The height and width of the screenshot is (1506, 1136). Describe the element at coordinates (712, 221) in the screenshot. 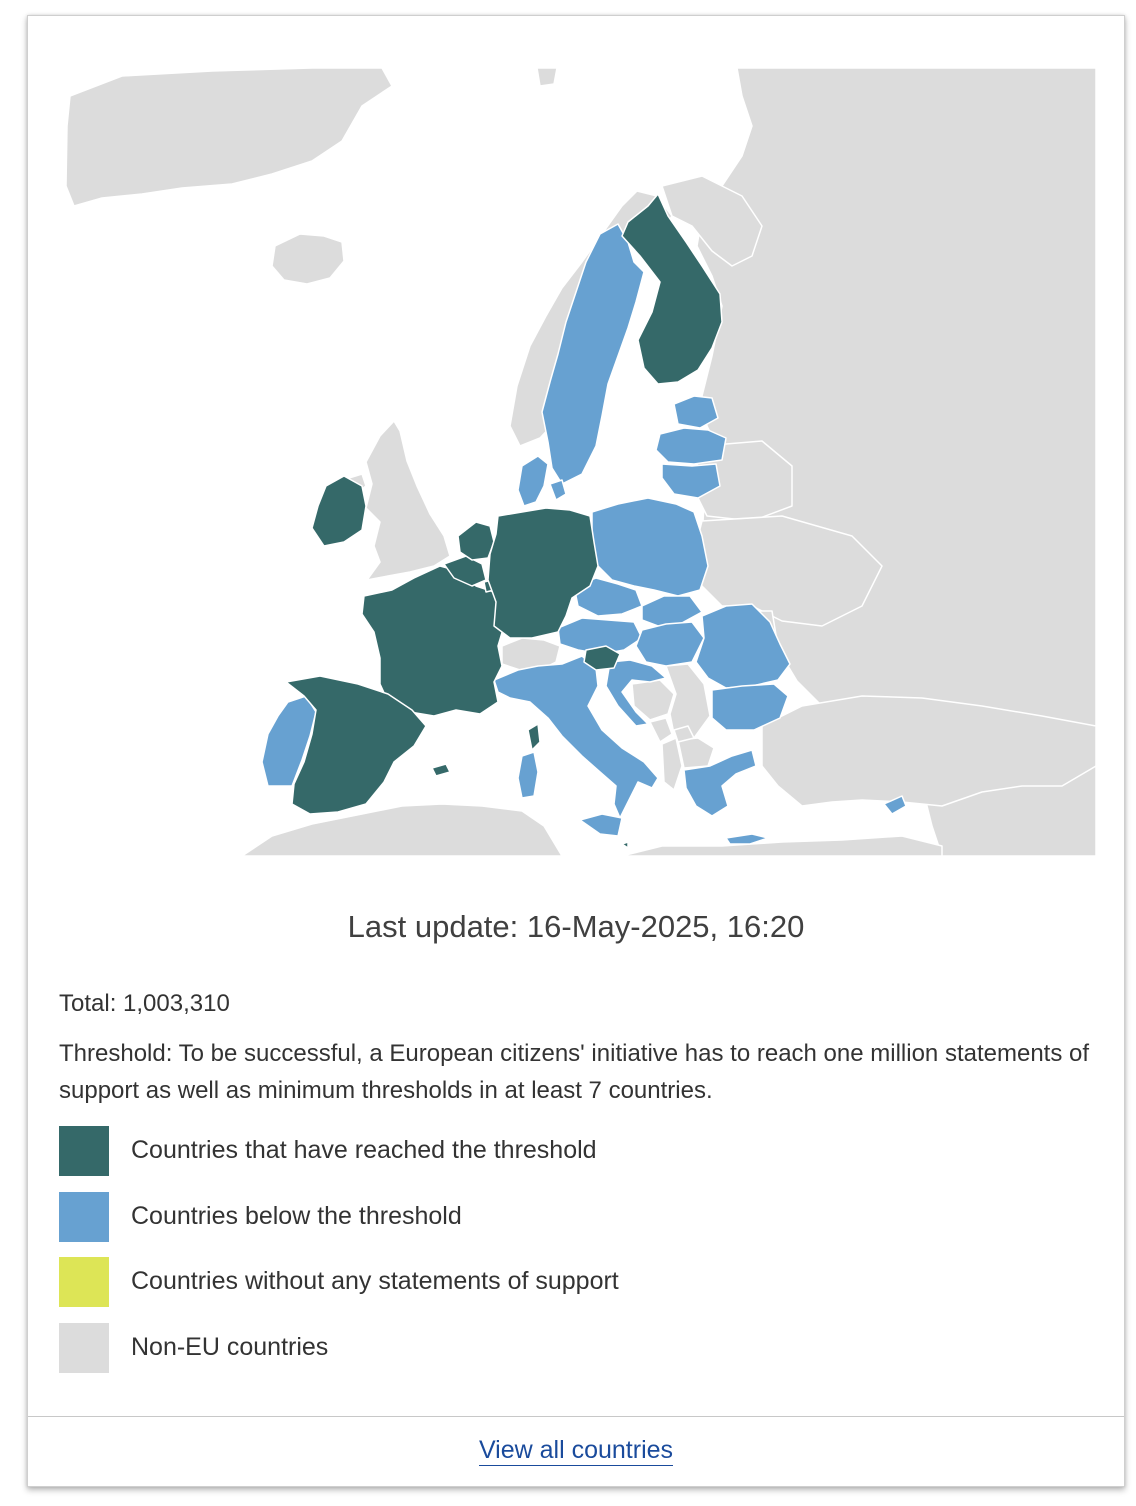

I see `map-country-russia-kola` at that location.